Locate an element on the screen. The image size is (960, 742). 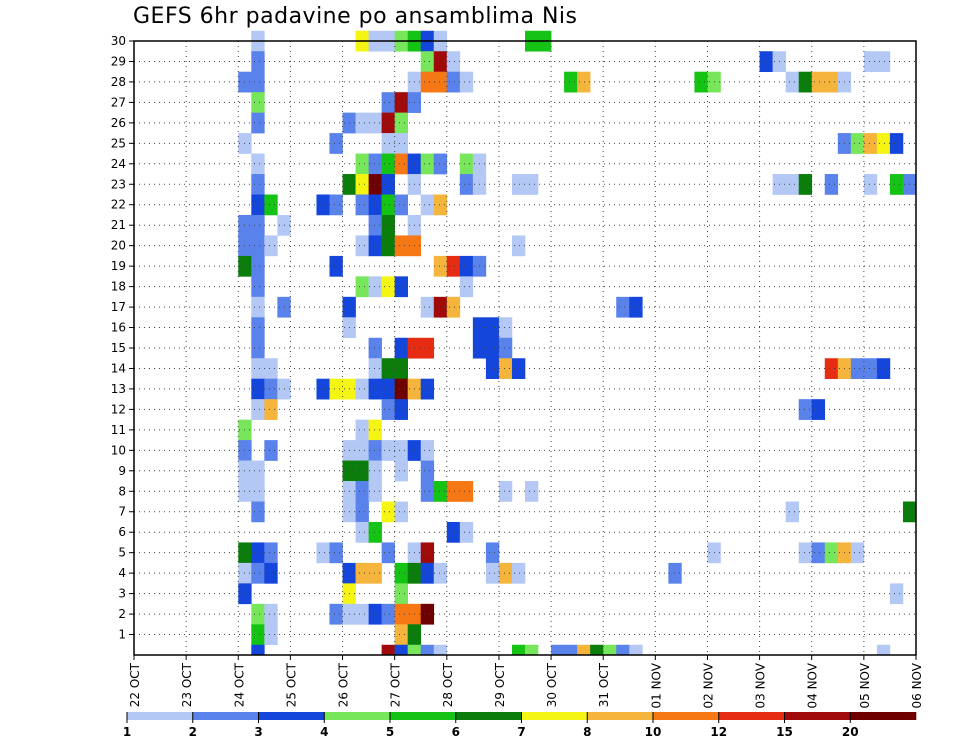
y-tick-label: 10 is located at coordinates (118, 450).